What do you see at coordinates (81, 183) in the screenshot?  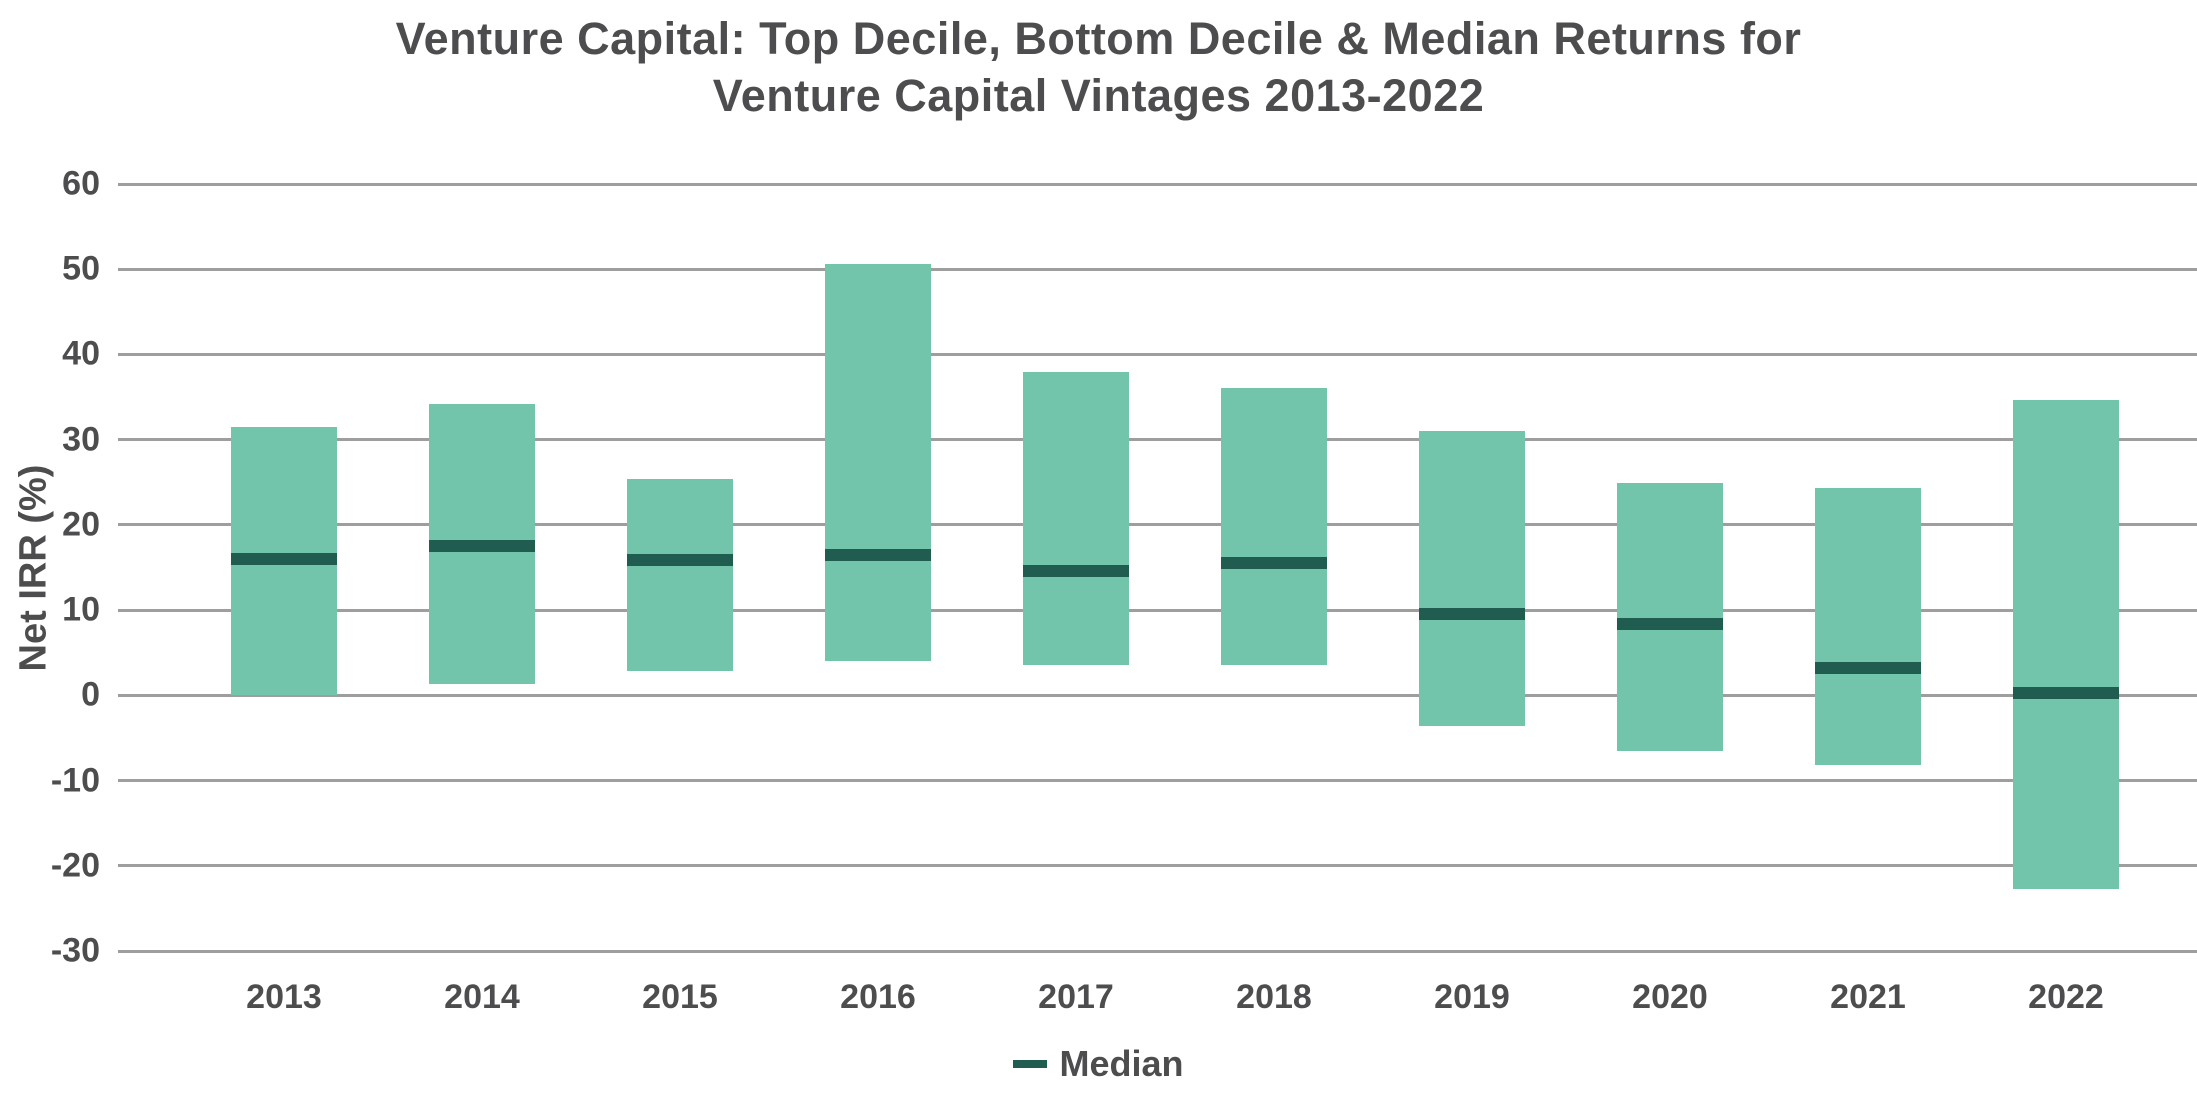 I see `y-tick-label: 60` at bounding box center [81, 183].